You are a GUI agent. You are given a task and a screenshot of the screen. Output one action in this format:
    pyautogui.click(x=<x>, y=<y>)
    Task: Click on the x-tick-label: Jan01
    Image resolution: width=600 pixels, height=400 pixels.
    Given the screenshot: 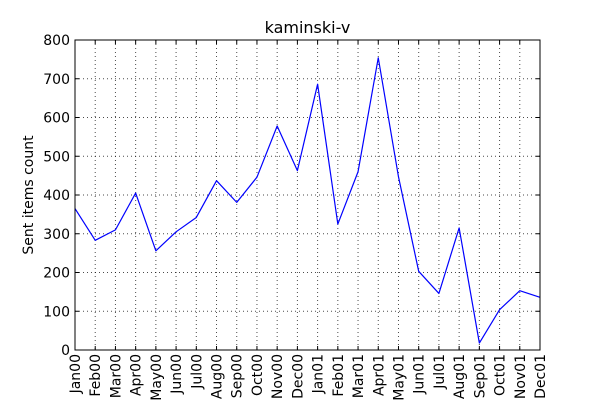 What is the action you would take?
    pyautogui.click(x=319, y=374)
    